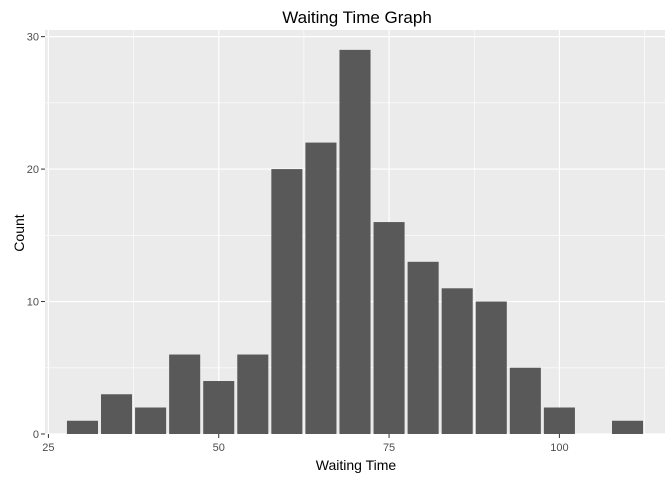 This screenshot has width=672, height=480. I want to click on x-tick-label: 25, so click(48, 448).